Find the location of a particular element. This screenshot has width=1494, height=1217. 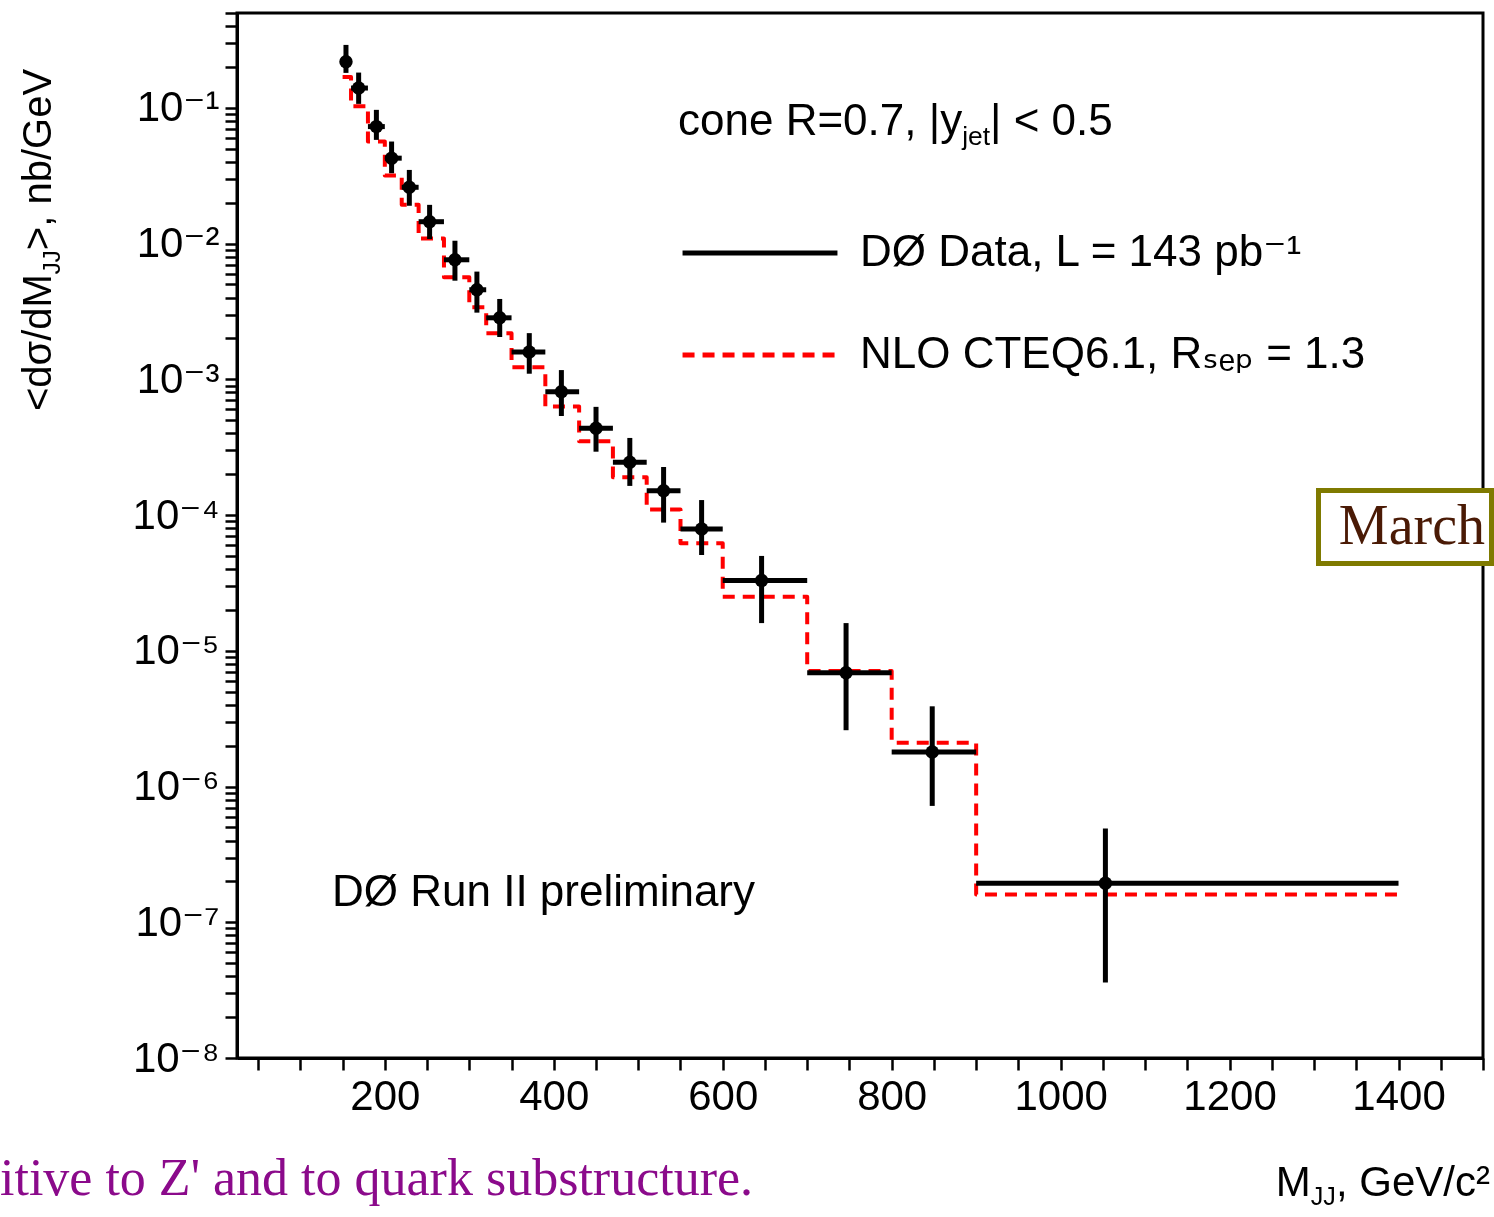

x-tick-label: 1400 is located at coordinates (1399, 1095).